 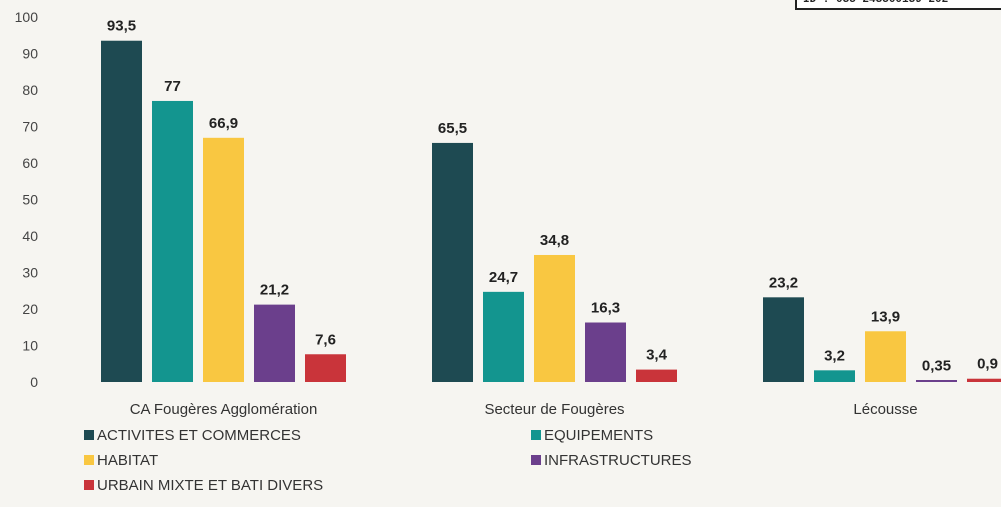 What do you see at coordinates (199, 435) in the screenshot?
I see `legend-entry: ACTIVITES ET COMMERCES` at bounding box center [199, 435].